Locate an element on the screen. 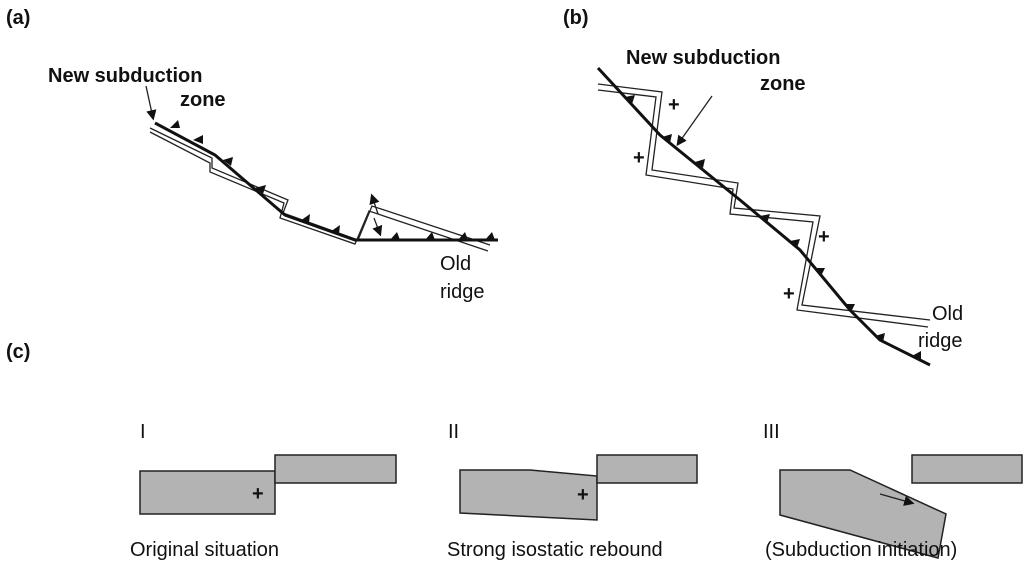 This screenshot has height=562, width=1026. stage-caption: (Subduction initiation) is located at coordinates (861, 550).